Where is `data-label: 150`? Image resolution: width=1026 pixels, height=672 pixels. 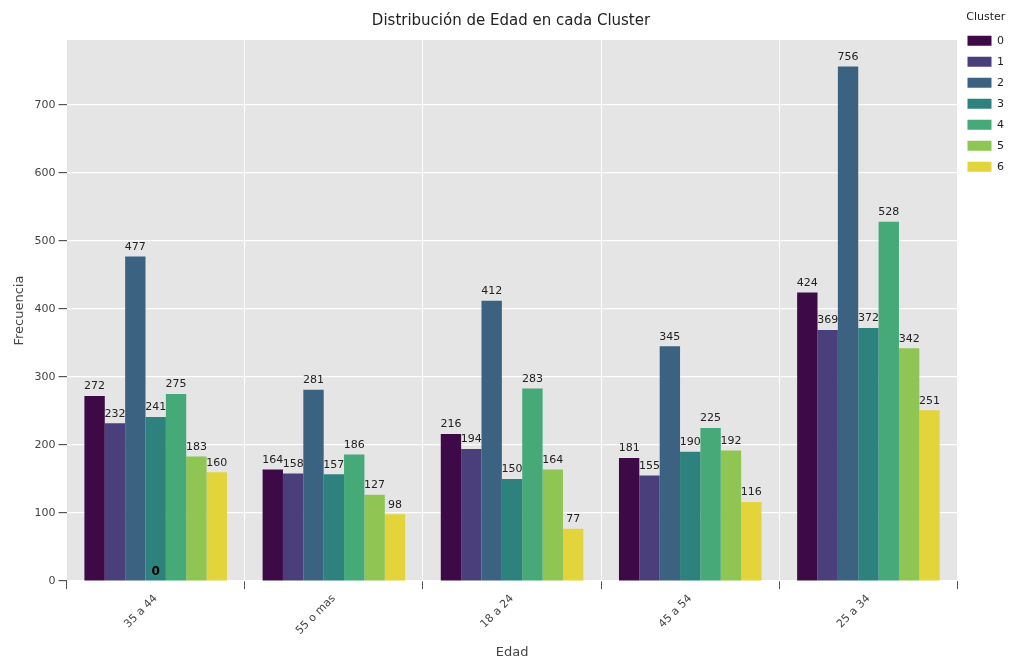 data-label: 150 is located at coordinates (512, 469).